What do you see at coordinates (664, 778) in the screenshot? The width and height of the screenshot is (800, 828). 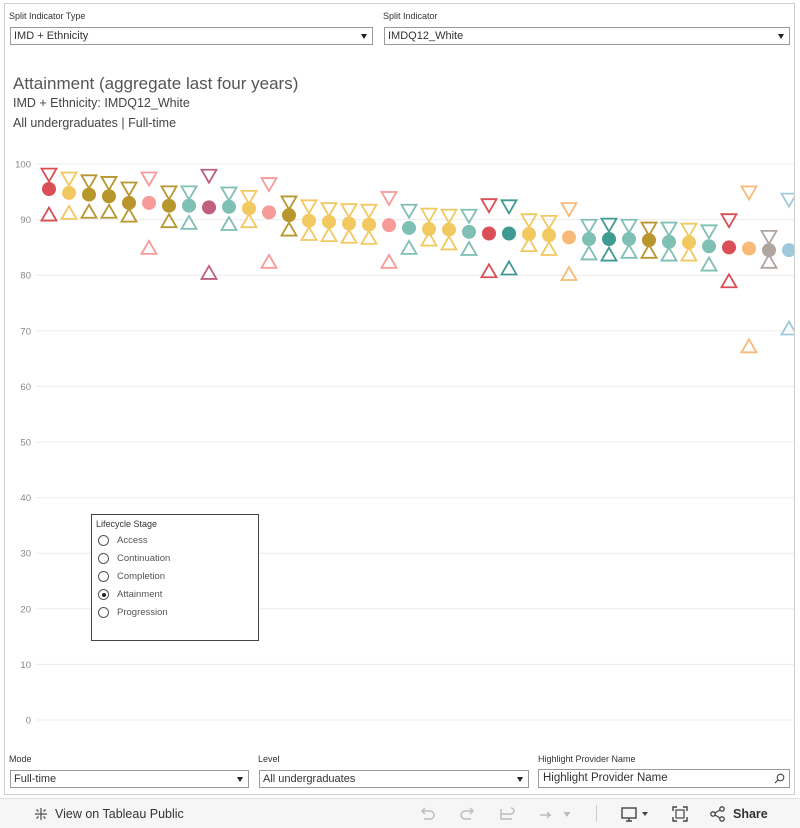 I see `provider-search-input: Highlight Provider Name` at bounding box center [664, 778].